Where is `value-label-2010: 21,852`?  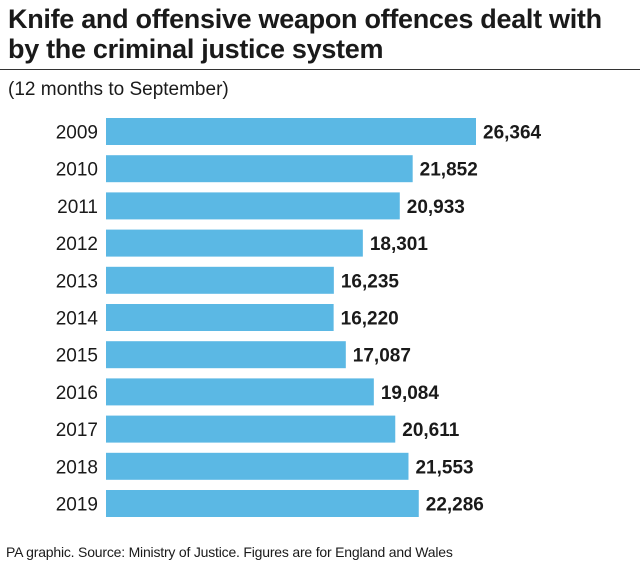 value-label-2010: 21,852 is located at coordinates (449, 170).